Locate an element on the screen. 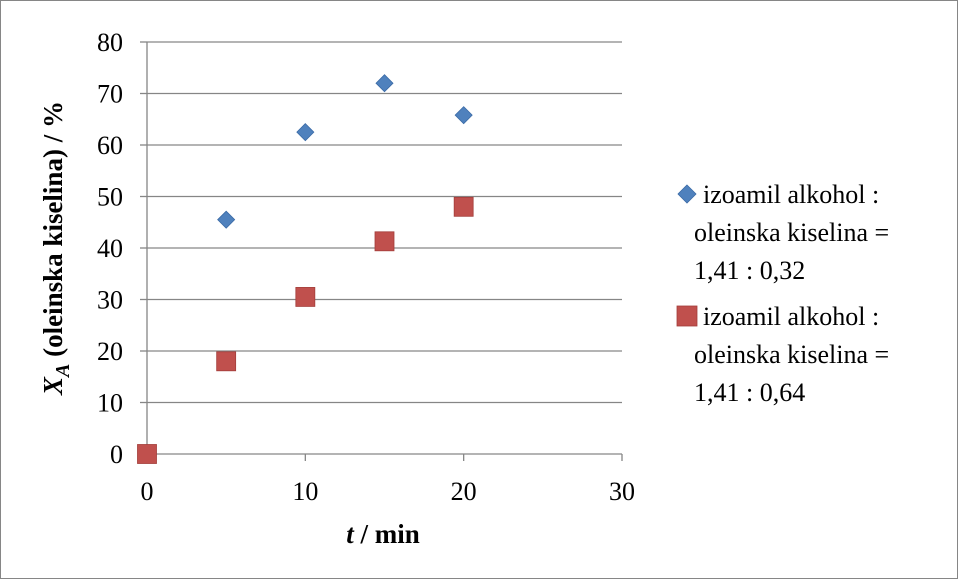 Image resolution: width=958 pixels, height=579 pixels. y-tick-label-50: 50 is located at coordinates (110, 197).